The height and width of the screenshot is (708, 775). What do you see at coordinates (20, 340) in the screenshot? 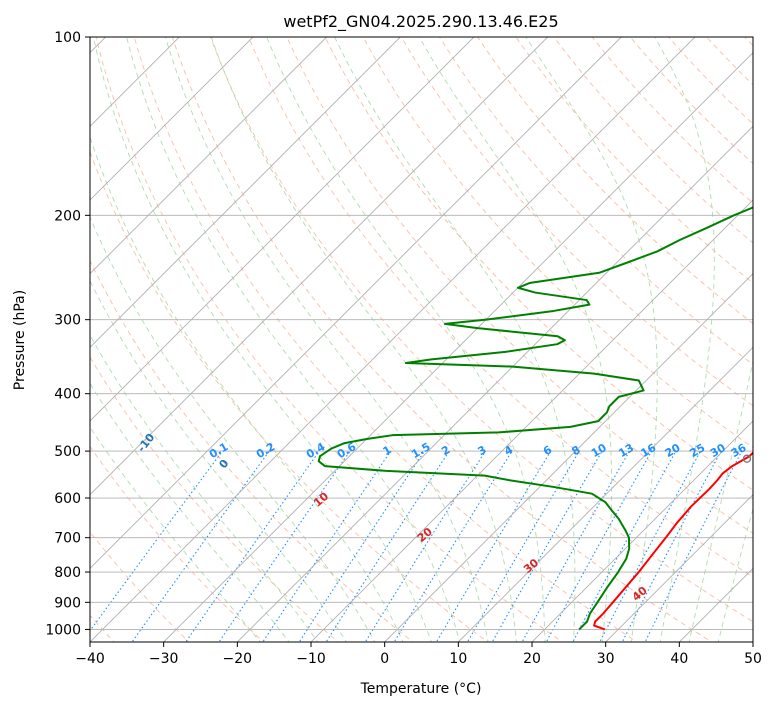
I see `y-axis-label: Pressure (hPa)` at bounding box center [20, 340].